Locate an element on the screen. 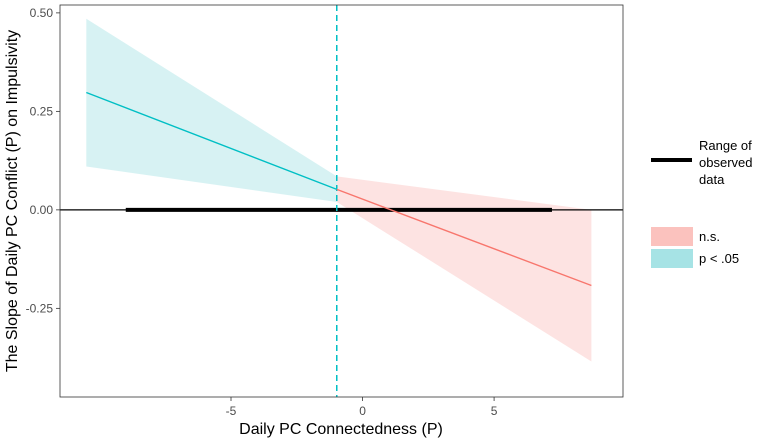 The image size is (762, 442). y-axis: 0.50 0.25 0.00 -0.25 is located at coordinates (43, 160).